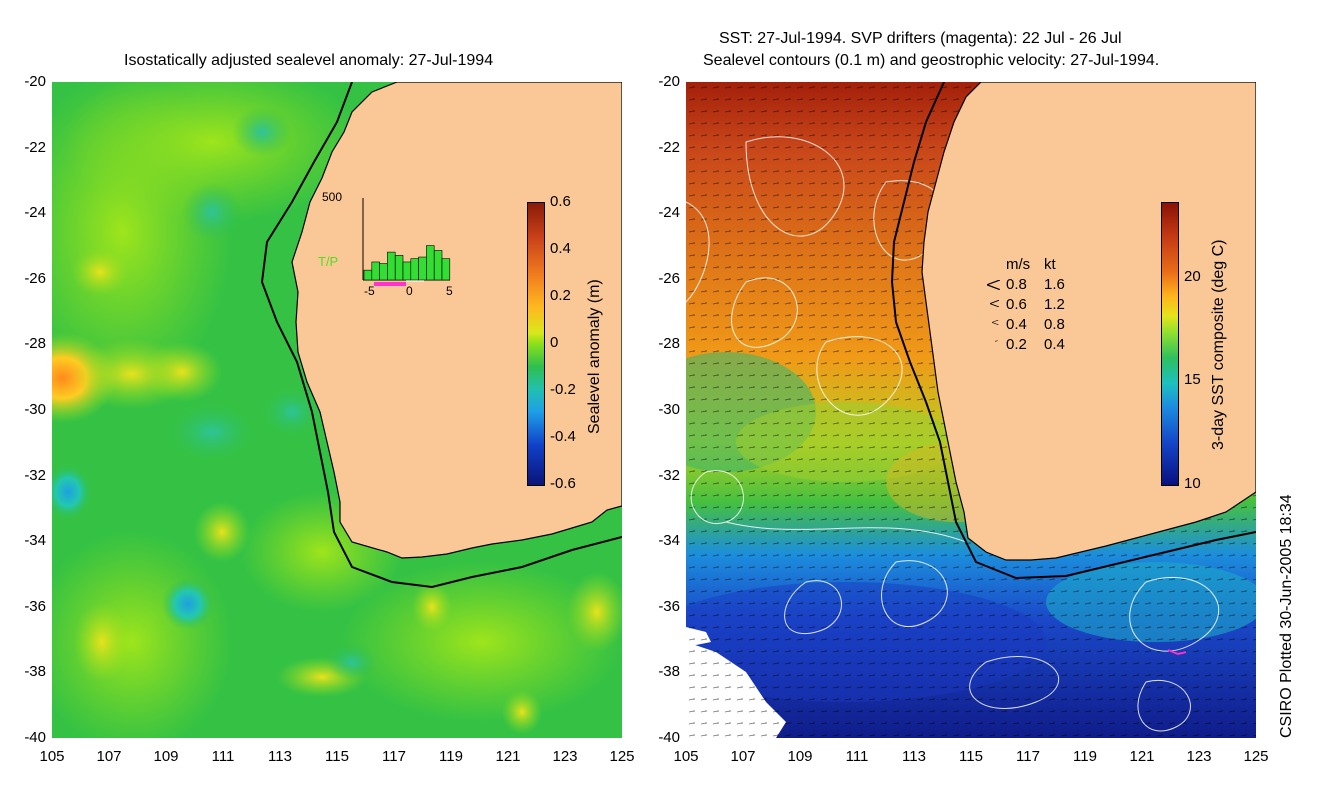 Image resolution: width=1320 pixels, height=810 pixels. Describe the element at coordinates (1016, 344) in the screenshot. I see `legend-ms-value: 0.2` at that location.